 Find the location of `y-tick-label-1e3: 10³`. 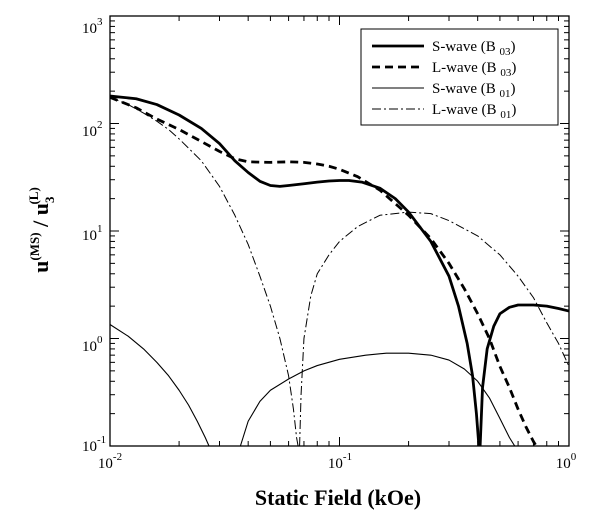

y-tick-label-1e3: 10³ is located at coordinates (92, 26).